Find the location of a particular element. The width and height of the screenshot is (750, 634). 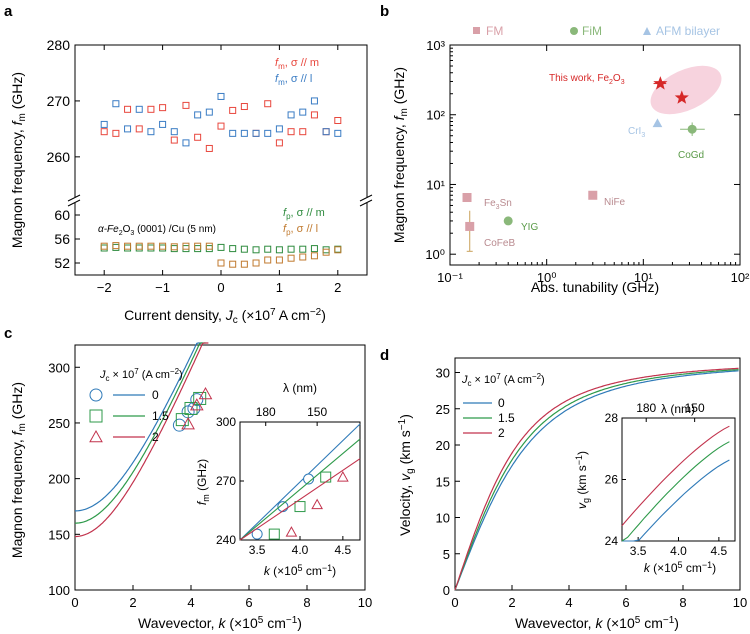

annotation-sample: α-Fe2O3 (0001) /Cu (5 nm) is located at coordinates (157, 230).